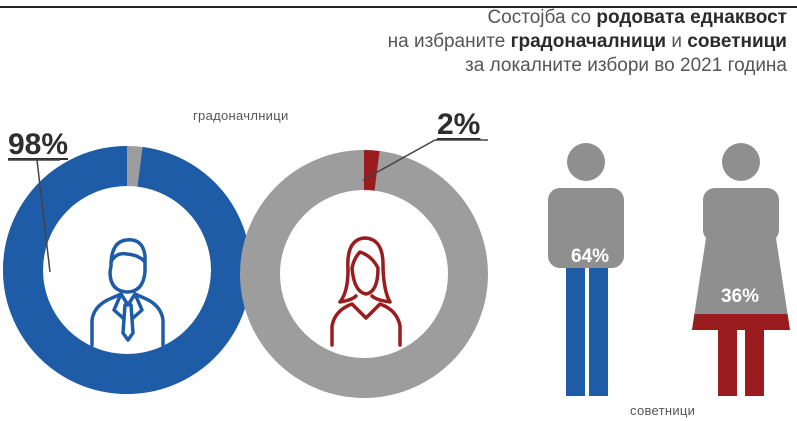 The height and width of the screenshot is (421, 797). What do you see at coordinates (740, 296) in the screenshot?
I see `woman-percent-label: 36%` at bounding box center [740, 296].